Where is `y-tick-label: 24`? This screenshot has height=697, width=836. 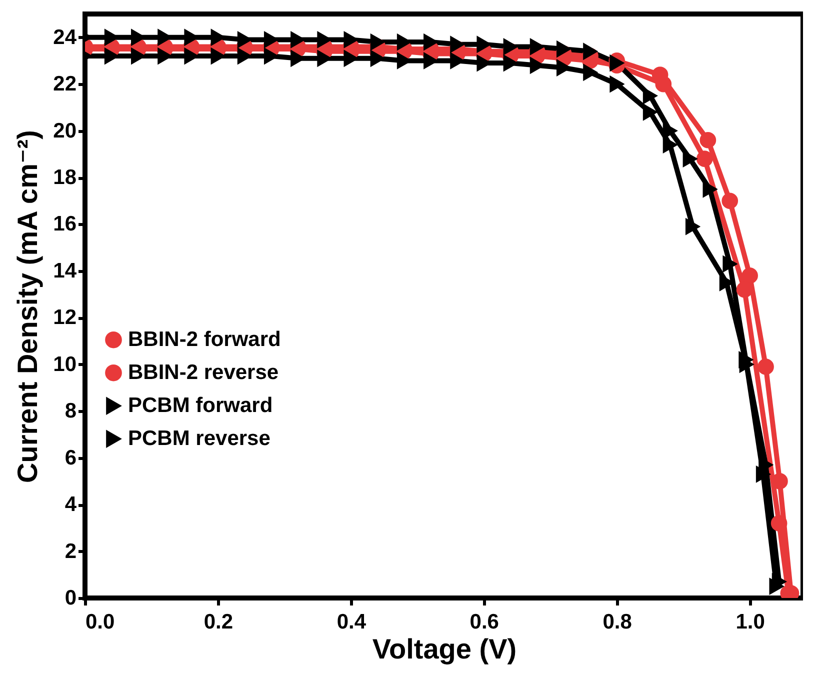 y-tick-label: 24 is located at coordinates (65, 37).